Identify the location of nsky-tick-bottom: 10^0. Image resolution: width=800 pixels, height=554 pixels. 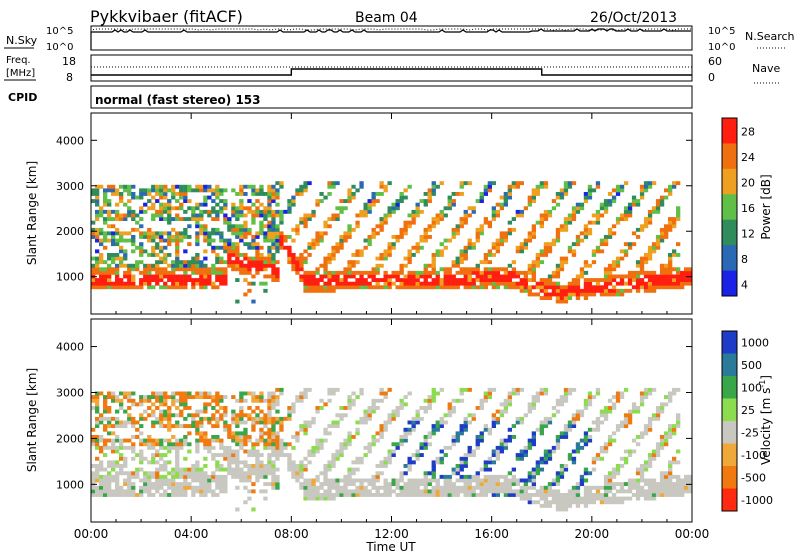
(59, 47).